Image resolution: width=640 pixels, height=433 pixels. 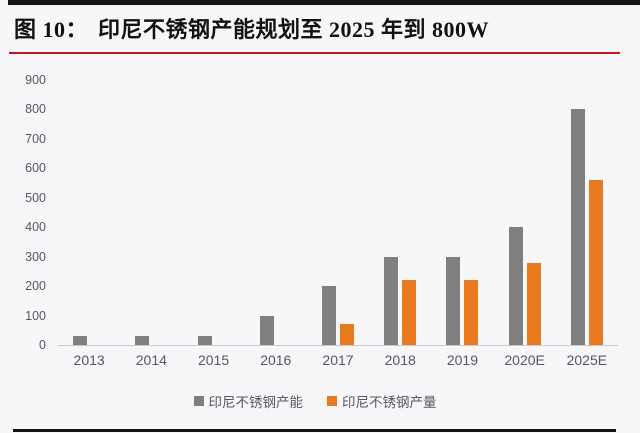 I want to click on x-axis: 2013 2014 2015 2016 2017 2018 2019 2020E 2025E, so click(x=338, y=360).